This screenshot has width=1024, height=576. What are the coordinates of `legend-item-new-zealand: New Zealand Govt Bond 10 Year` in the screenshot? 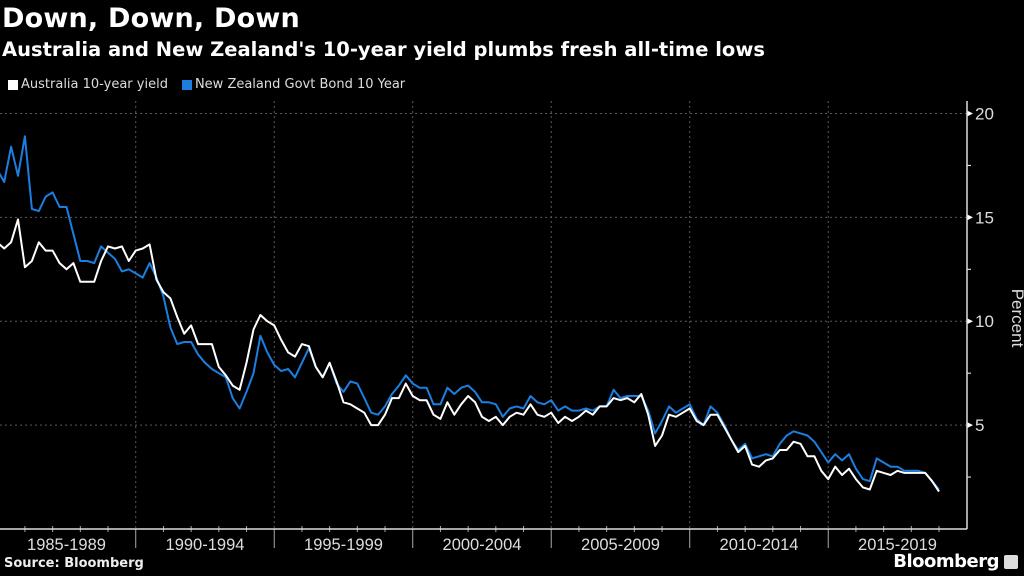 It's located at (293, 84).